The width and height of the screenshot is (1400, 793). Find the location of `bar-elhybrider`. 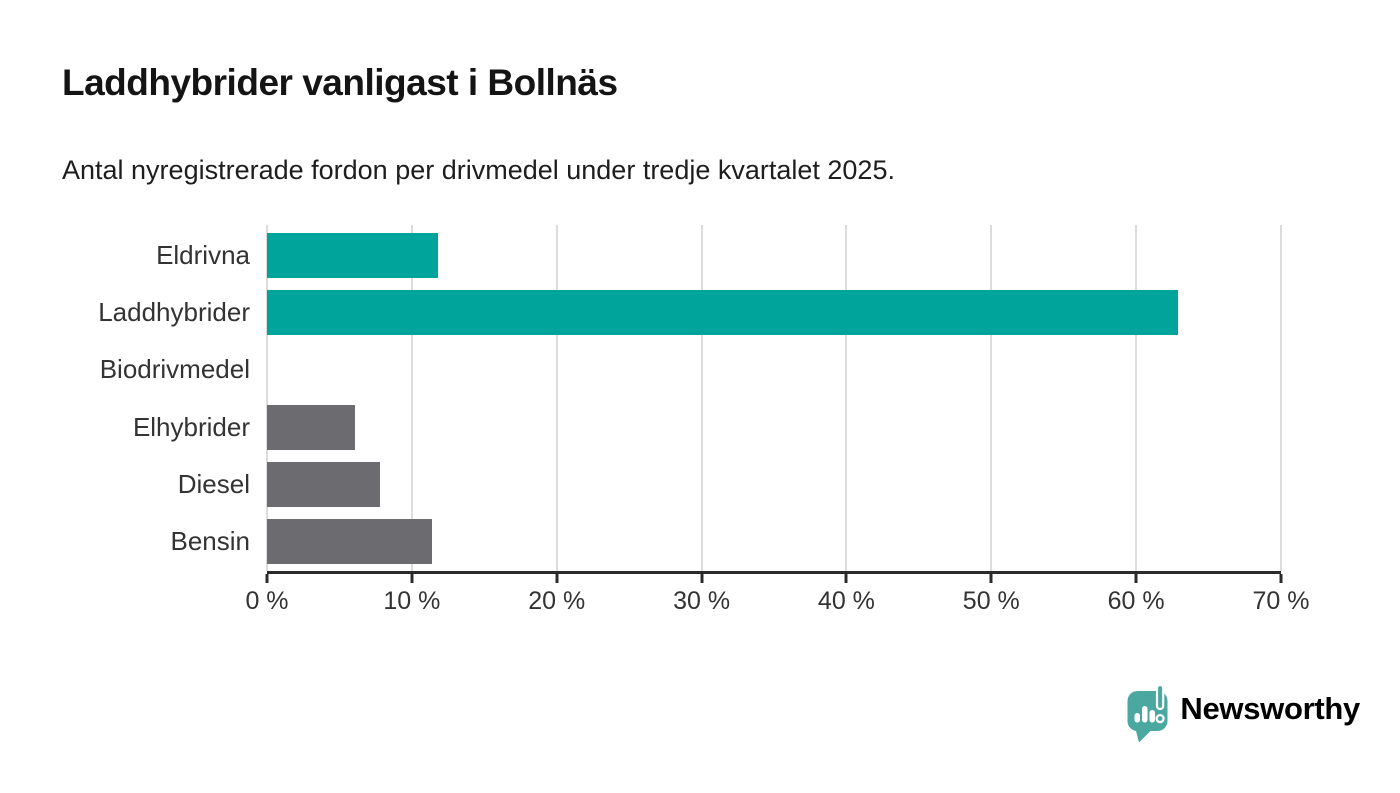

bar-elhybrider is located at coordinates (311, 427).